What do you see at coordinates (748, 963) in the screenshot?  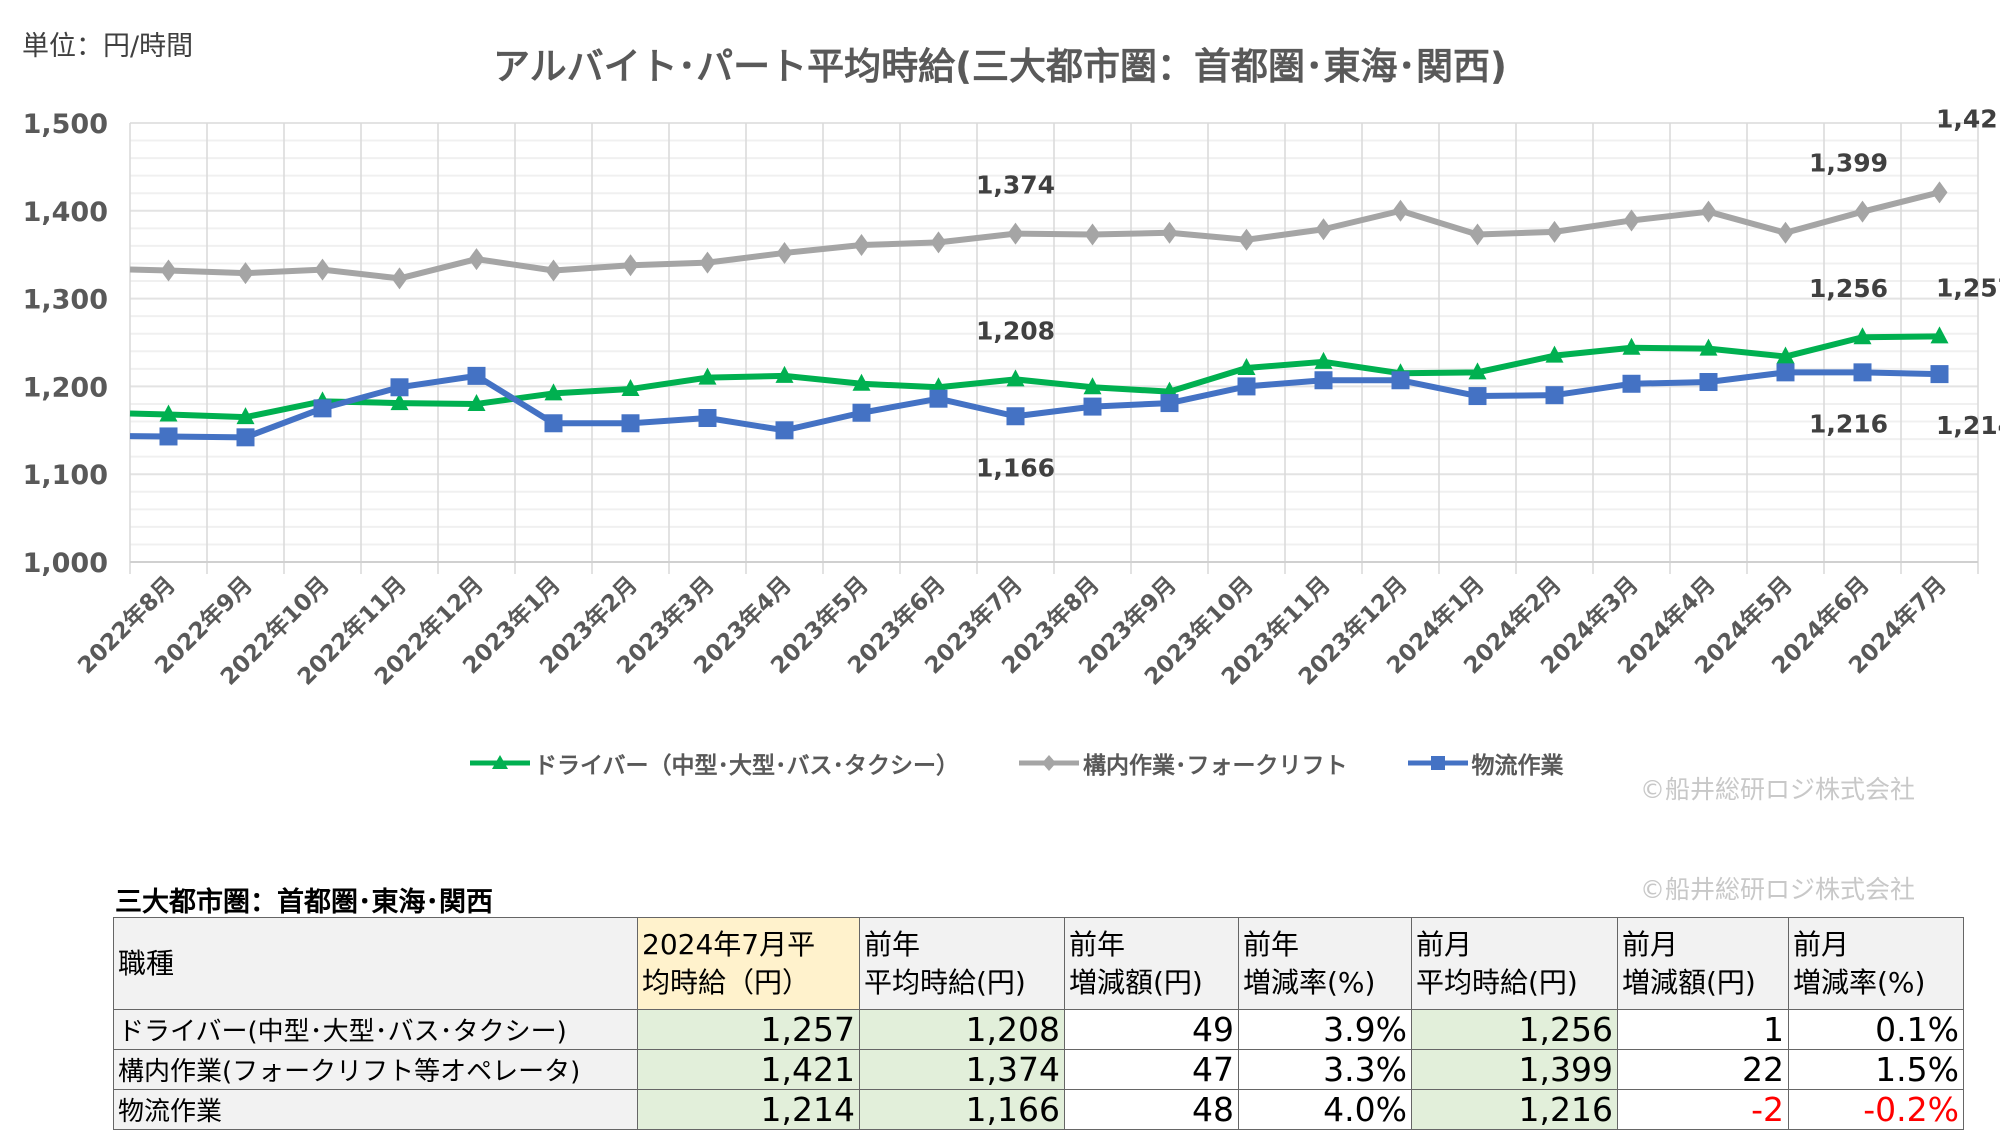 I see `header-current: 2024年7月平 均時給（円）` at bounding box center [748, 963].